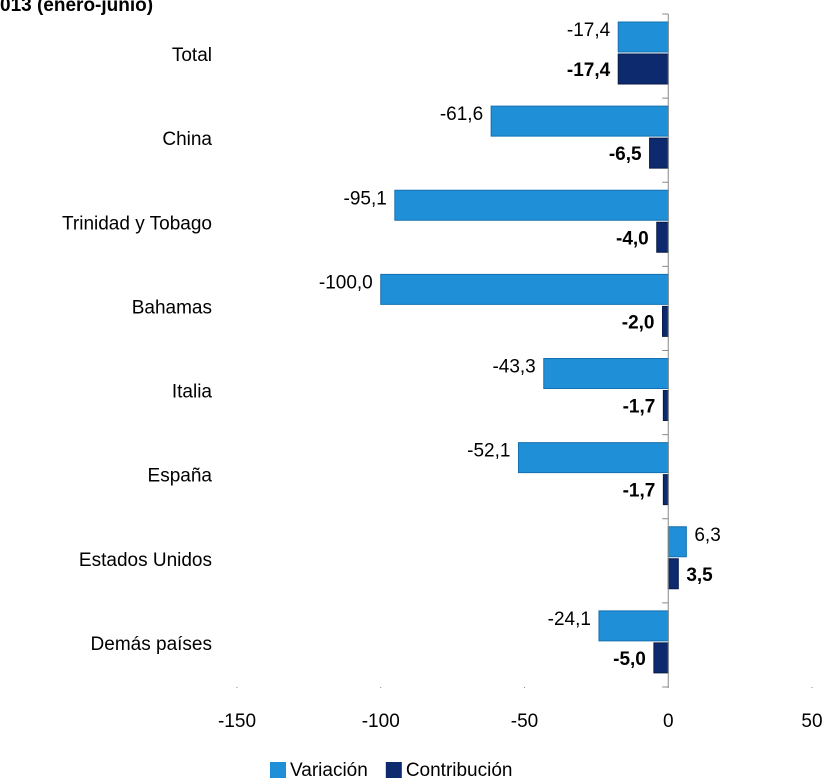 The image size is (828, 783). I want to click on y-tick-label: Demás países, so click(151, 644).